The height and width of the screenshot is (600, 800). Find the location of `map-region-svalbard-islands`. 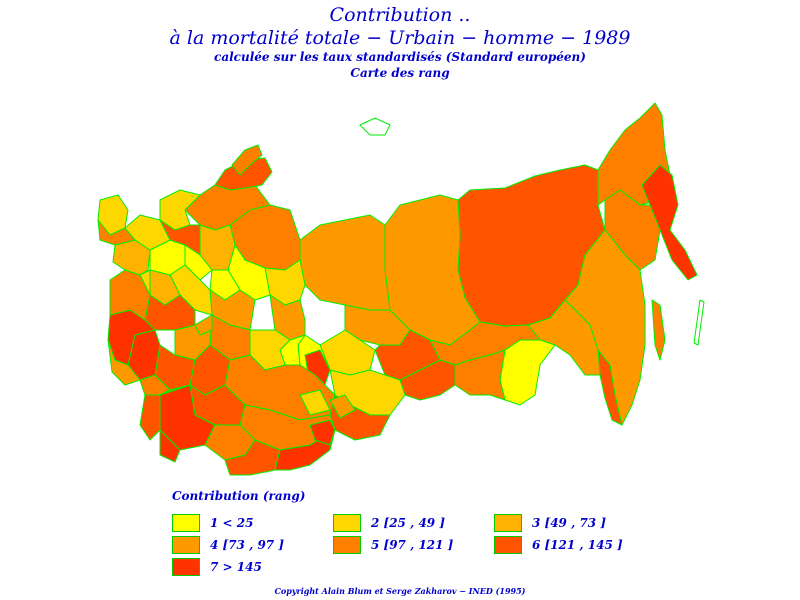

map-region-svalbard-islands is located at coordinates (375, 126).